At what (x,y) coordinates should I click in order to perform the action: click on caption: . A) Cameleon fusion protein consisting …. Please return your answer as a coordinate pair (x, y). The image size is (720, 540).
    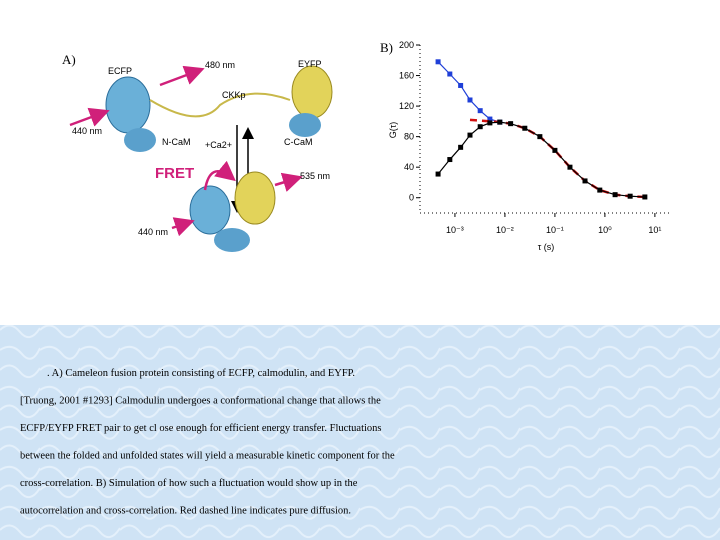
    Looking at the image, I should click on (207, 442).